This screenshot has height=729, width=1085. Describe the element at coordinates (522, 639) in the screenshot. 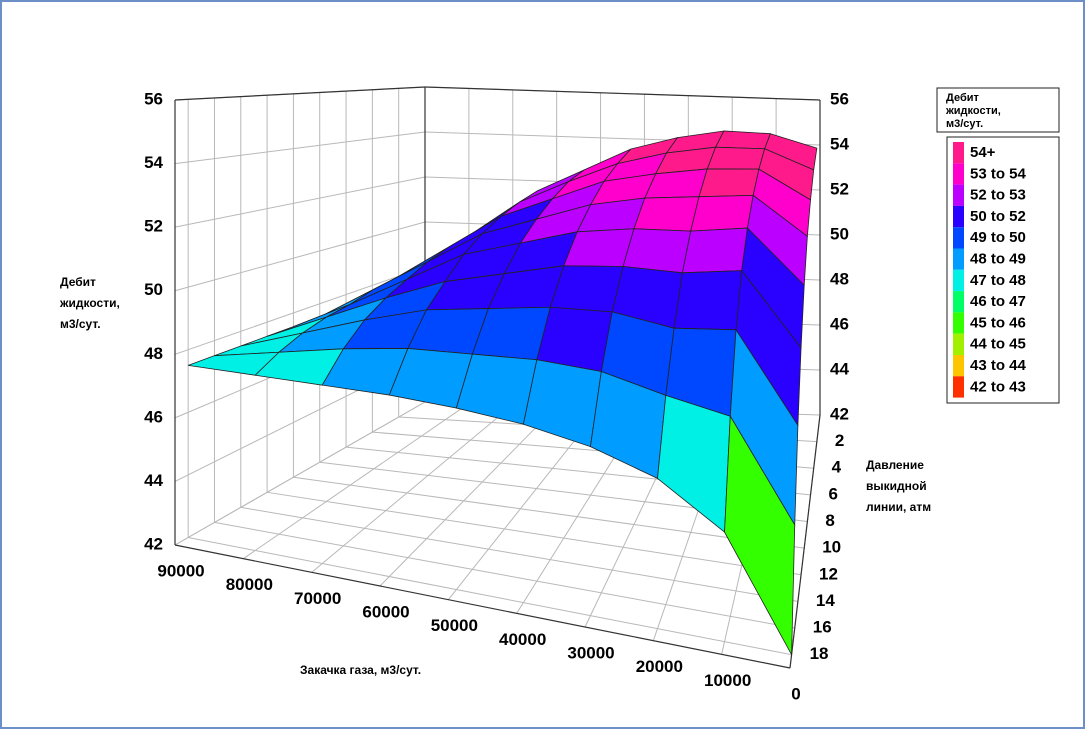

I see `x-tick-label: 40000` at that location.